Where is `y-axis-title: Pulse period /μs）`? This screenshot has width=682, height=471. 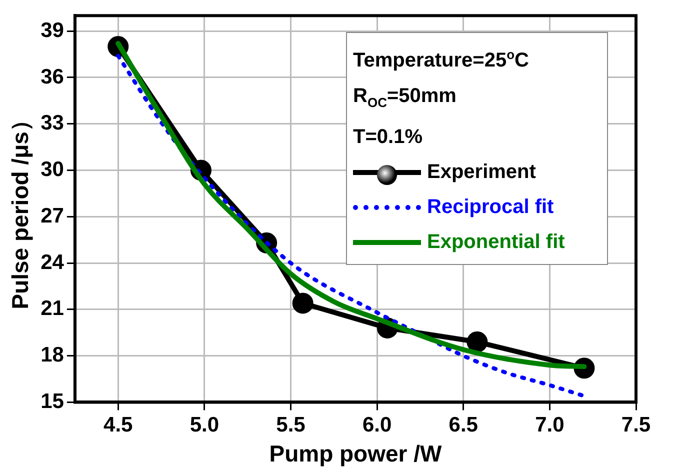
y-axis-title: Pulse period /μs） is located at coordinates (20, 209).